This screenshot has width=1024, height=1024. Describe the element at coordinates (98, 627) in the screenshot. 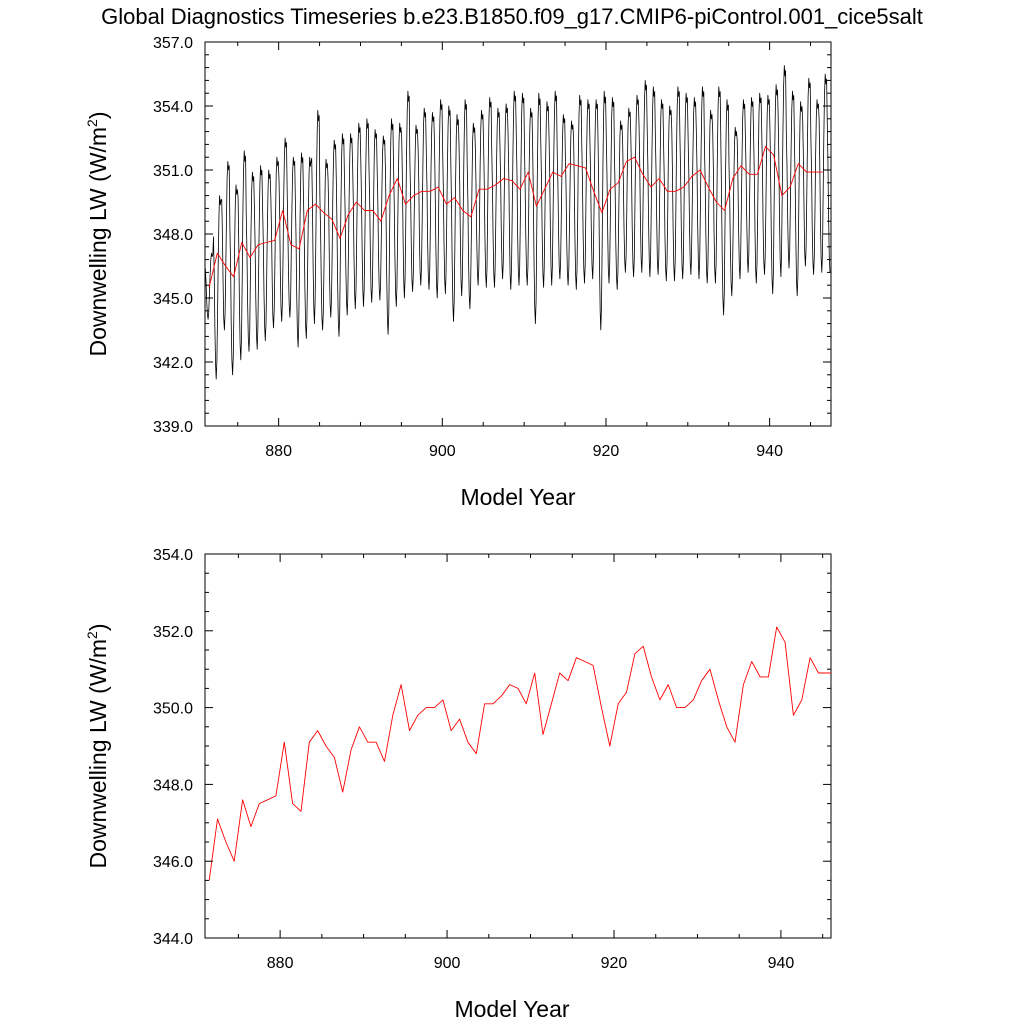

I see `bottom-y-axis-label-close: )` at that location.